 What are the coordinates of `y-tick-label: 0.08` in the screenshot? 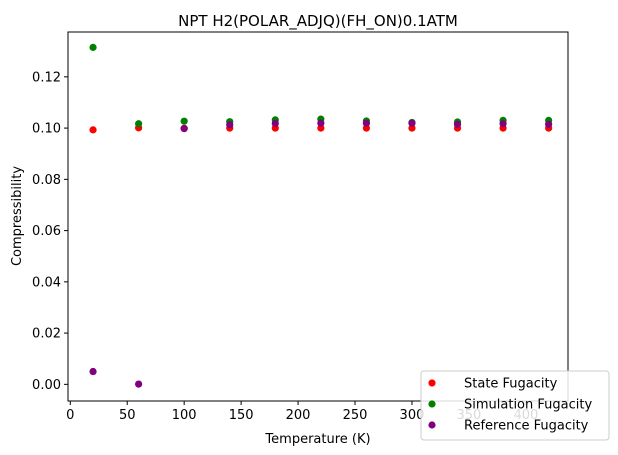 It's located at (46, 180).